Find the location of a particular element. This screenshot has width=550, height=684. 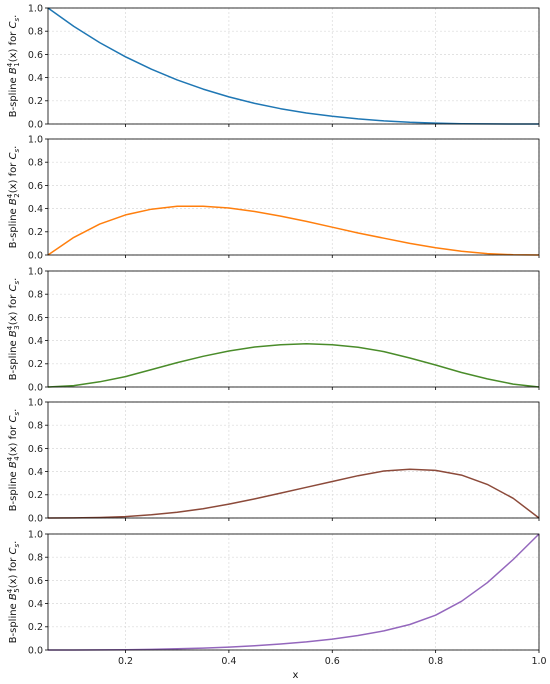

x-tick-label: 0.8 is located at coordinates (435, 661).